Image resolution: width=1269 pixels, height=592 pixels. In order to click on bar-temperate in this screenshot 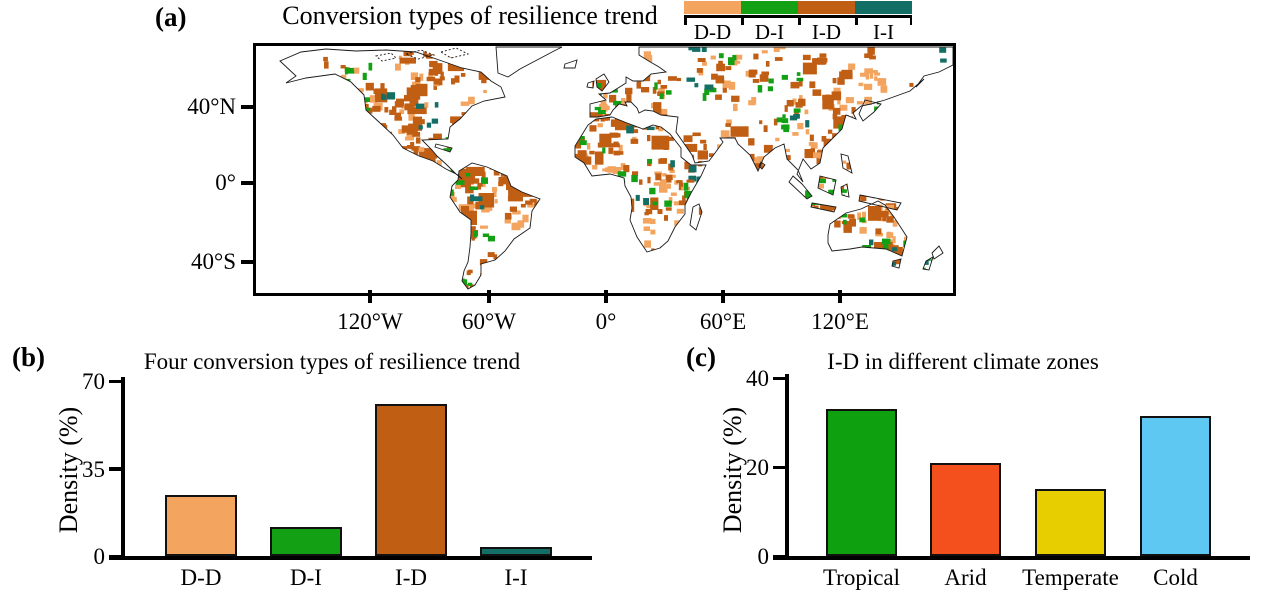, I will do `click(1070, 522)`.